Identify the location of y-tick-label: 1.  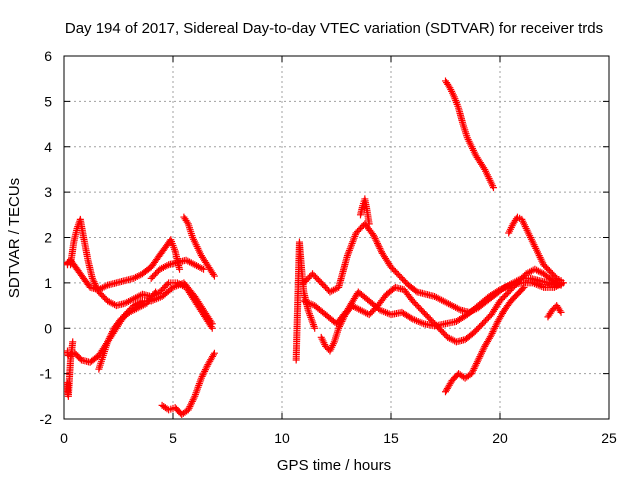
(48, 283).